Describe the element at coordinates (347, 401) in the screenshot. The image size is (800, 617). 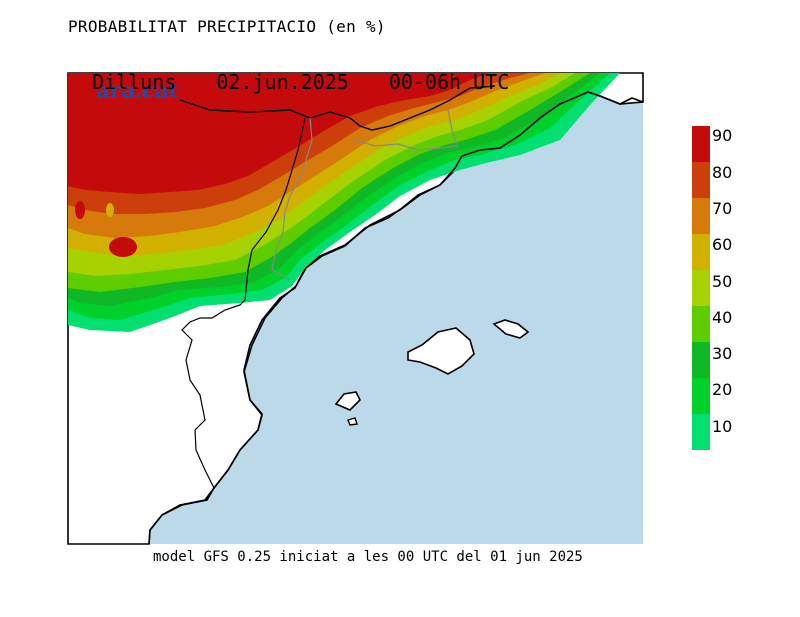
I see `island-ibiza` at that location.